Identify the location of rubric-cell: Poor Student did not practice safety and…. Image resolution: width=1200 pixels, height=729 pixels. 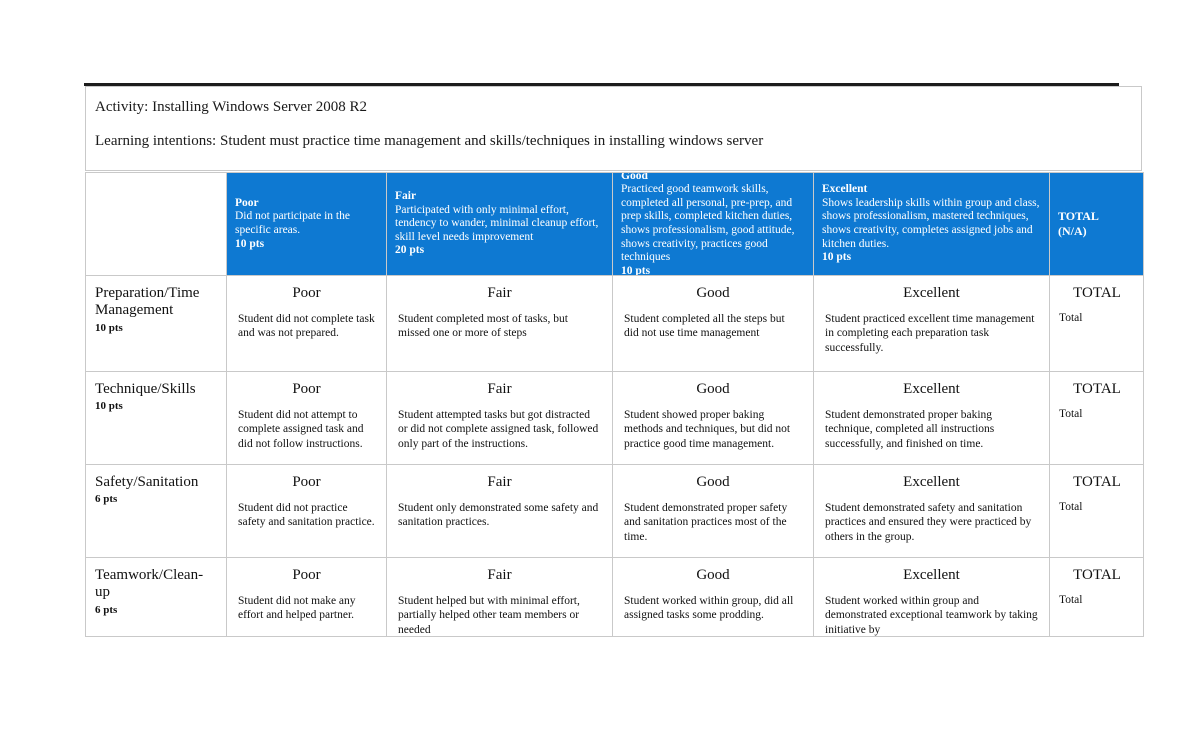
(307, 511).